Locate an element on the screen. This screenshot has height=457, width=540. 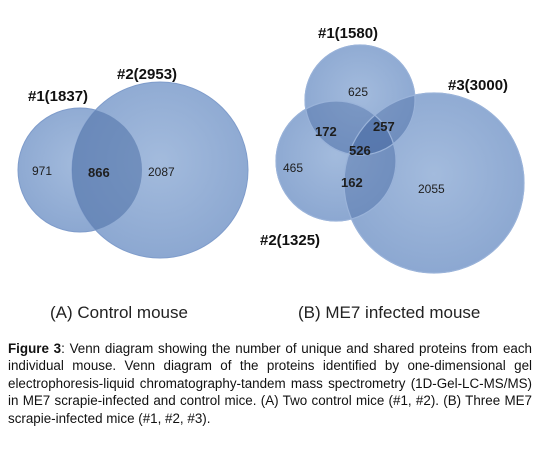
venn-b-caption: (B) ME7 infected mouse is located at coordinates (389, 312).